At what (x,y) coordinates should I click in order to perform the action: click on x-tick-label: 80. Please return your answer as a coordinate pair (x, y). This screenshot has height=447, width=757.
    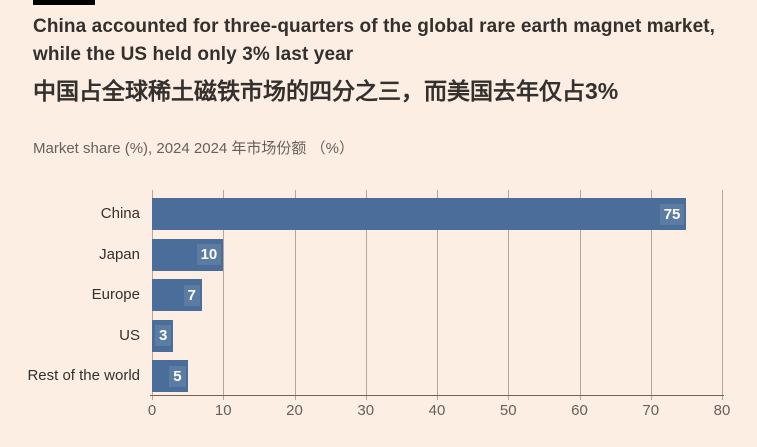
    Looking at the image, I should click on (722, 410).